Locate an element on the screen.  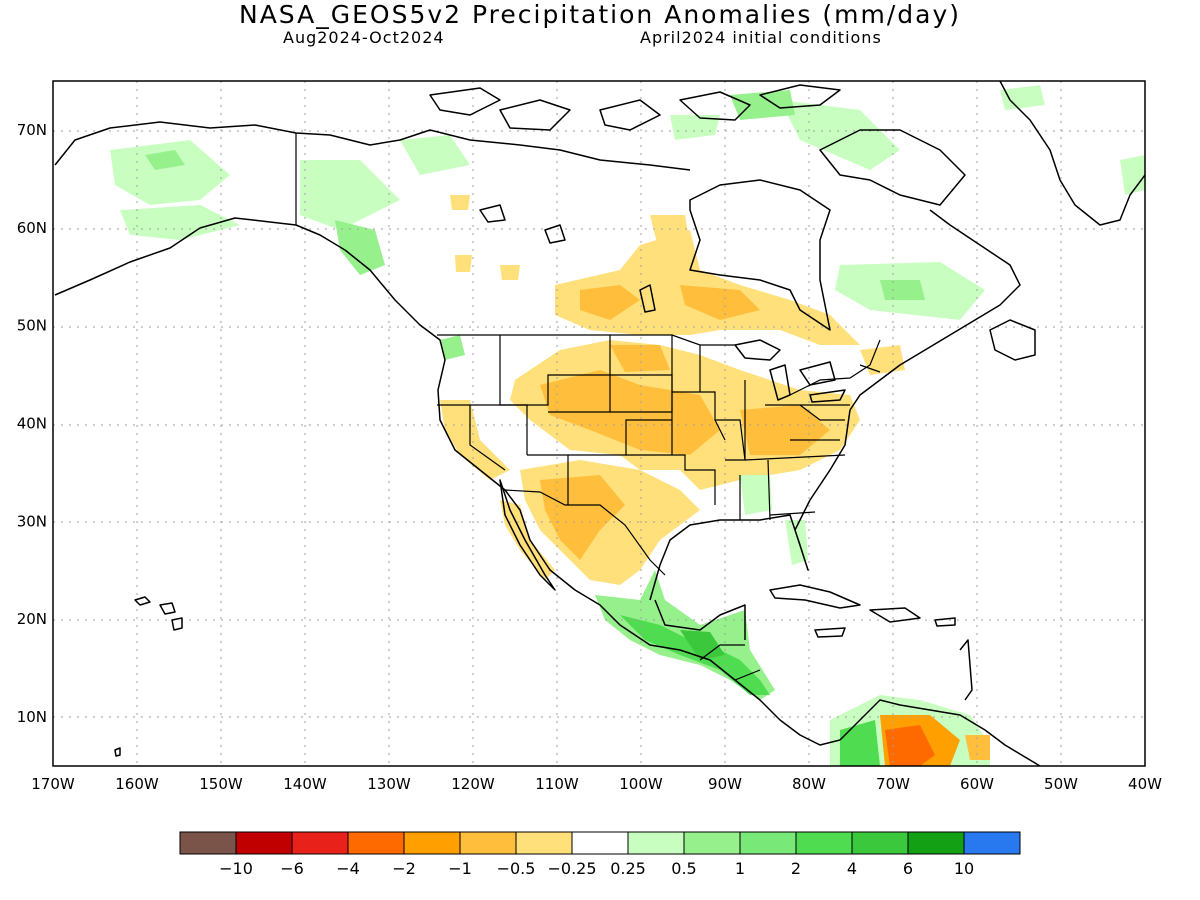
lon-tick-label: 140W is located at coordinates (305, 784).